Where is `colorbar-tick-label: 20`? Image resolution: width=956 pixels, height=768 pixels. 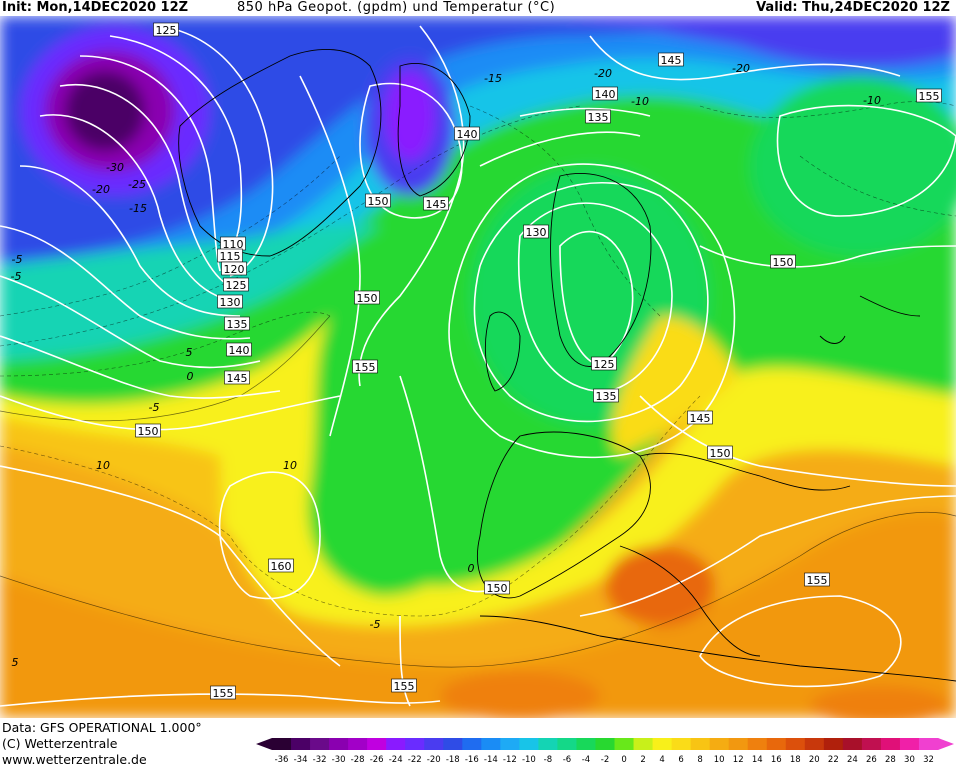 colorbar-tick-label: 20 is located at coordinates (814, 760).